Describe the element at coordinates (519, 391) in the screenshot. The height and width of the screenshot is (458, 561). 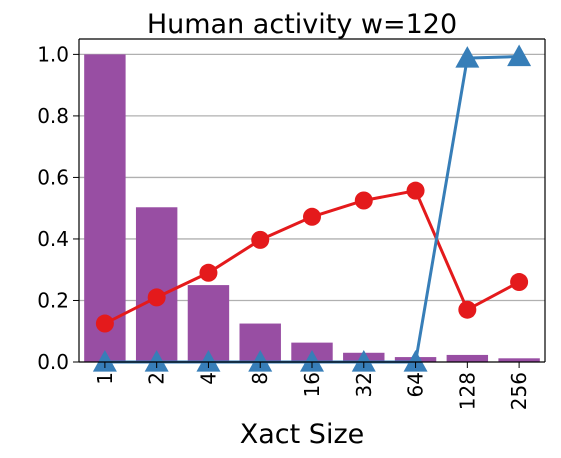
I see `x-tick-label: 256` at that location.